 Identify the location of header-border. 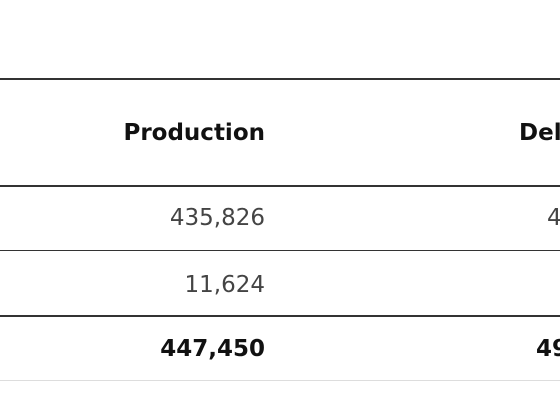
(280, 186).